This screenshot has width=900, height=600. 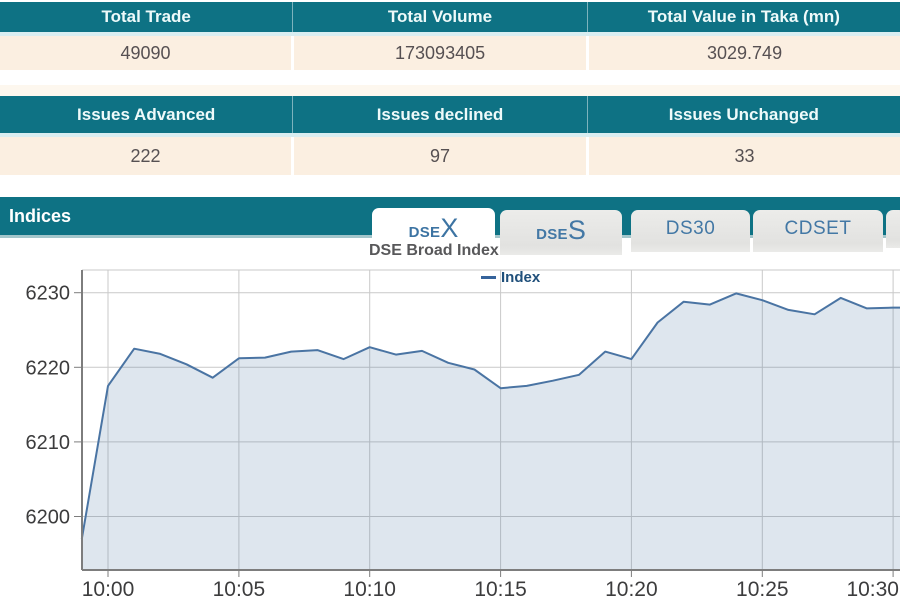 I want to click on total-trade-value: 49090, so click(x=145, y=52).